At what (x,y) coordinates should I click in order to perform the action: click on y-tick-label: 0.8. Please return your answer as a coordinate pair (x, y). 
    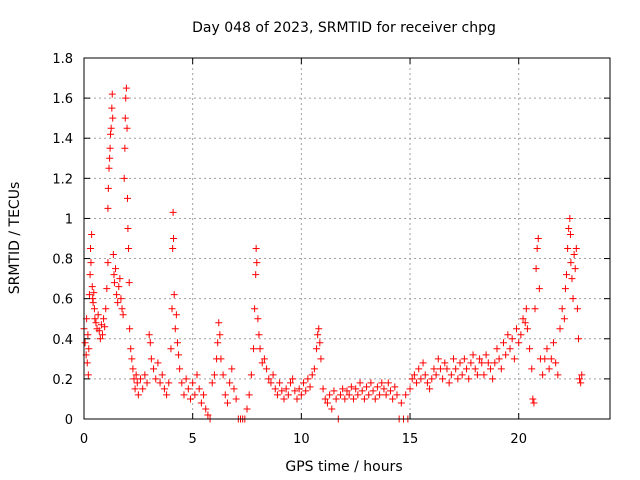
    Looking at the image, I should click on (62, 260).